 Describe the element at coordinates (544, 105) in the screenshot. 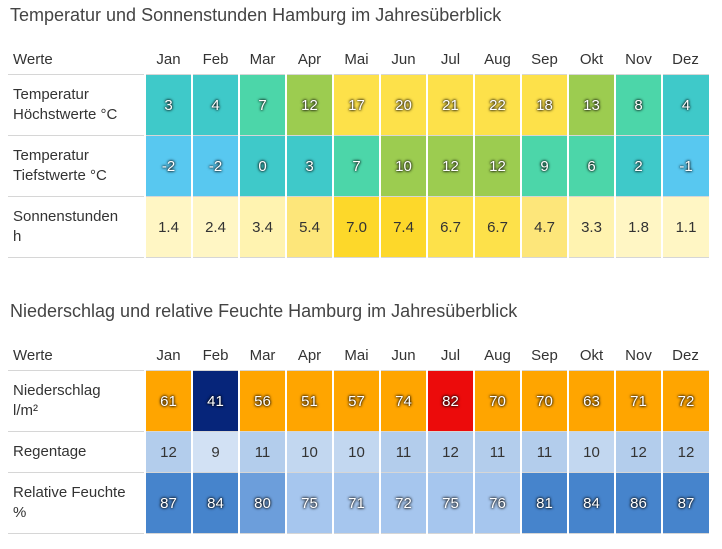

I see `value-cell: 18` at that location.